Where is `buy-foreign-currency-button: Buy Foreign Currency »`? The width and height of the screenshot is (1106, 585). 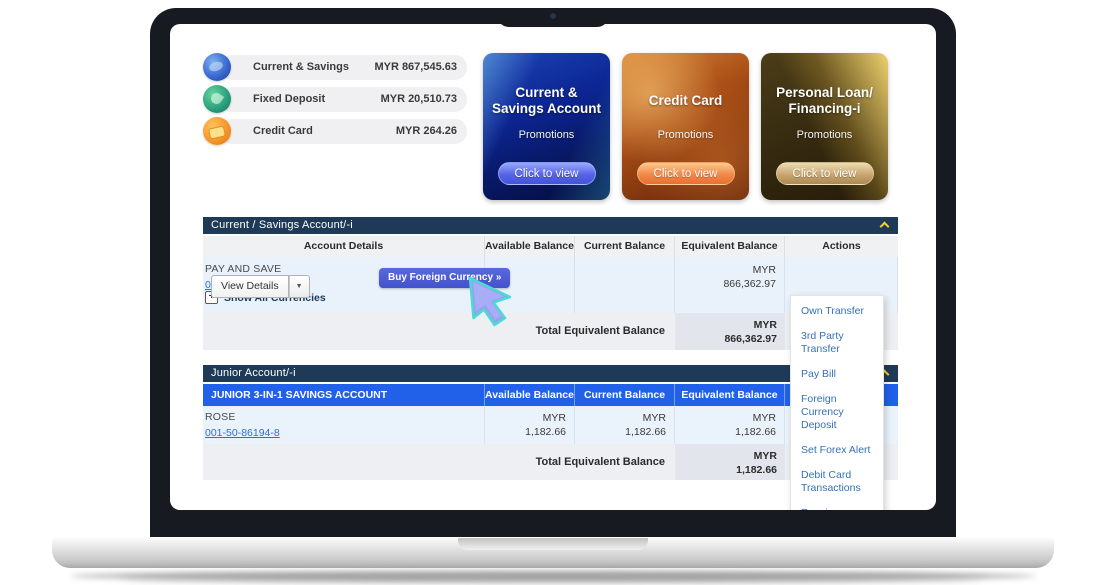
buy-foreign-currency-button: Buy Foreign Currency » is located at coordinates (445, 278).